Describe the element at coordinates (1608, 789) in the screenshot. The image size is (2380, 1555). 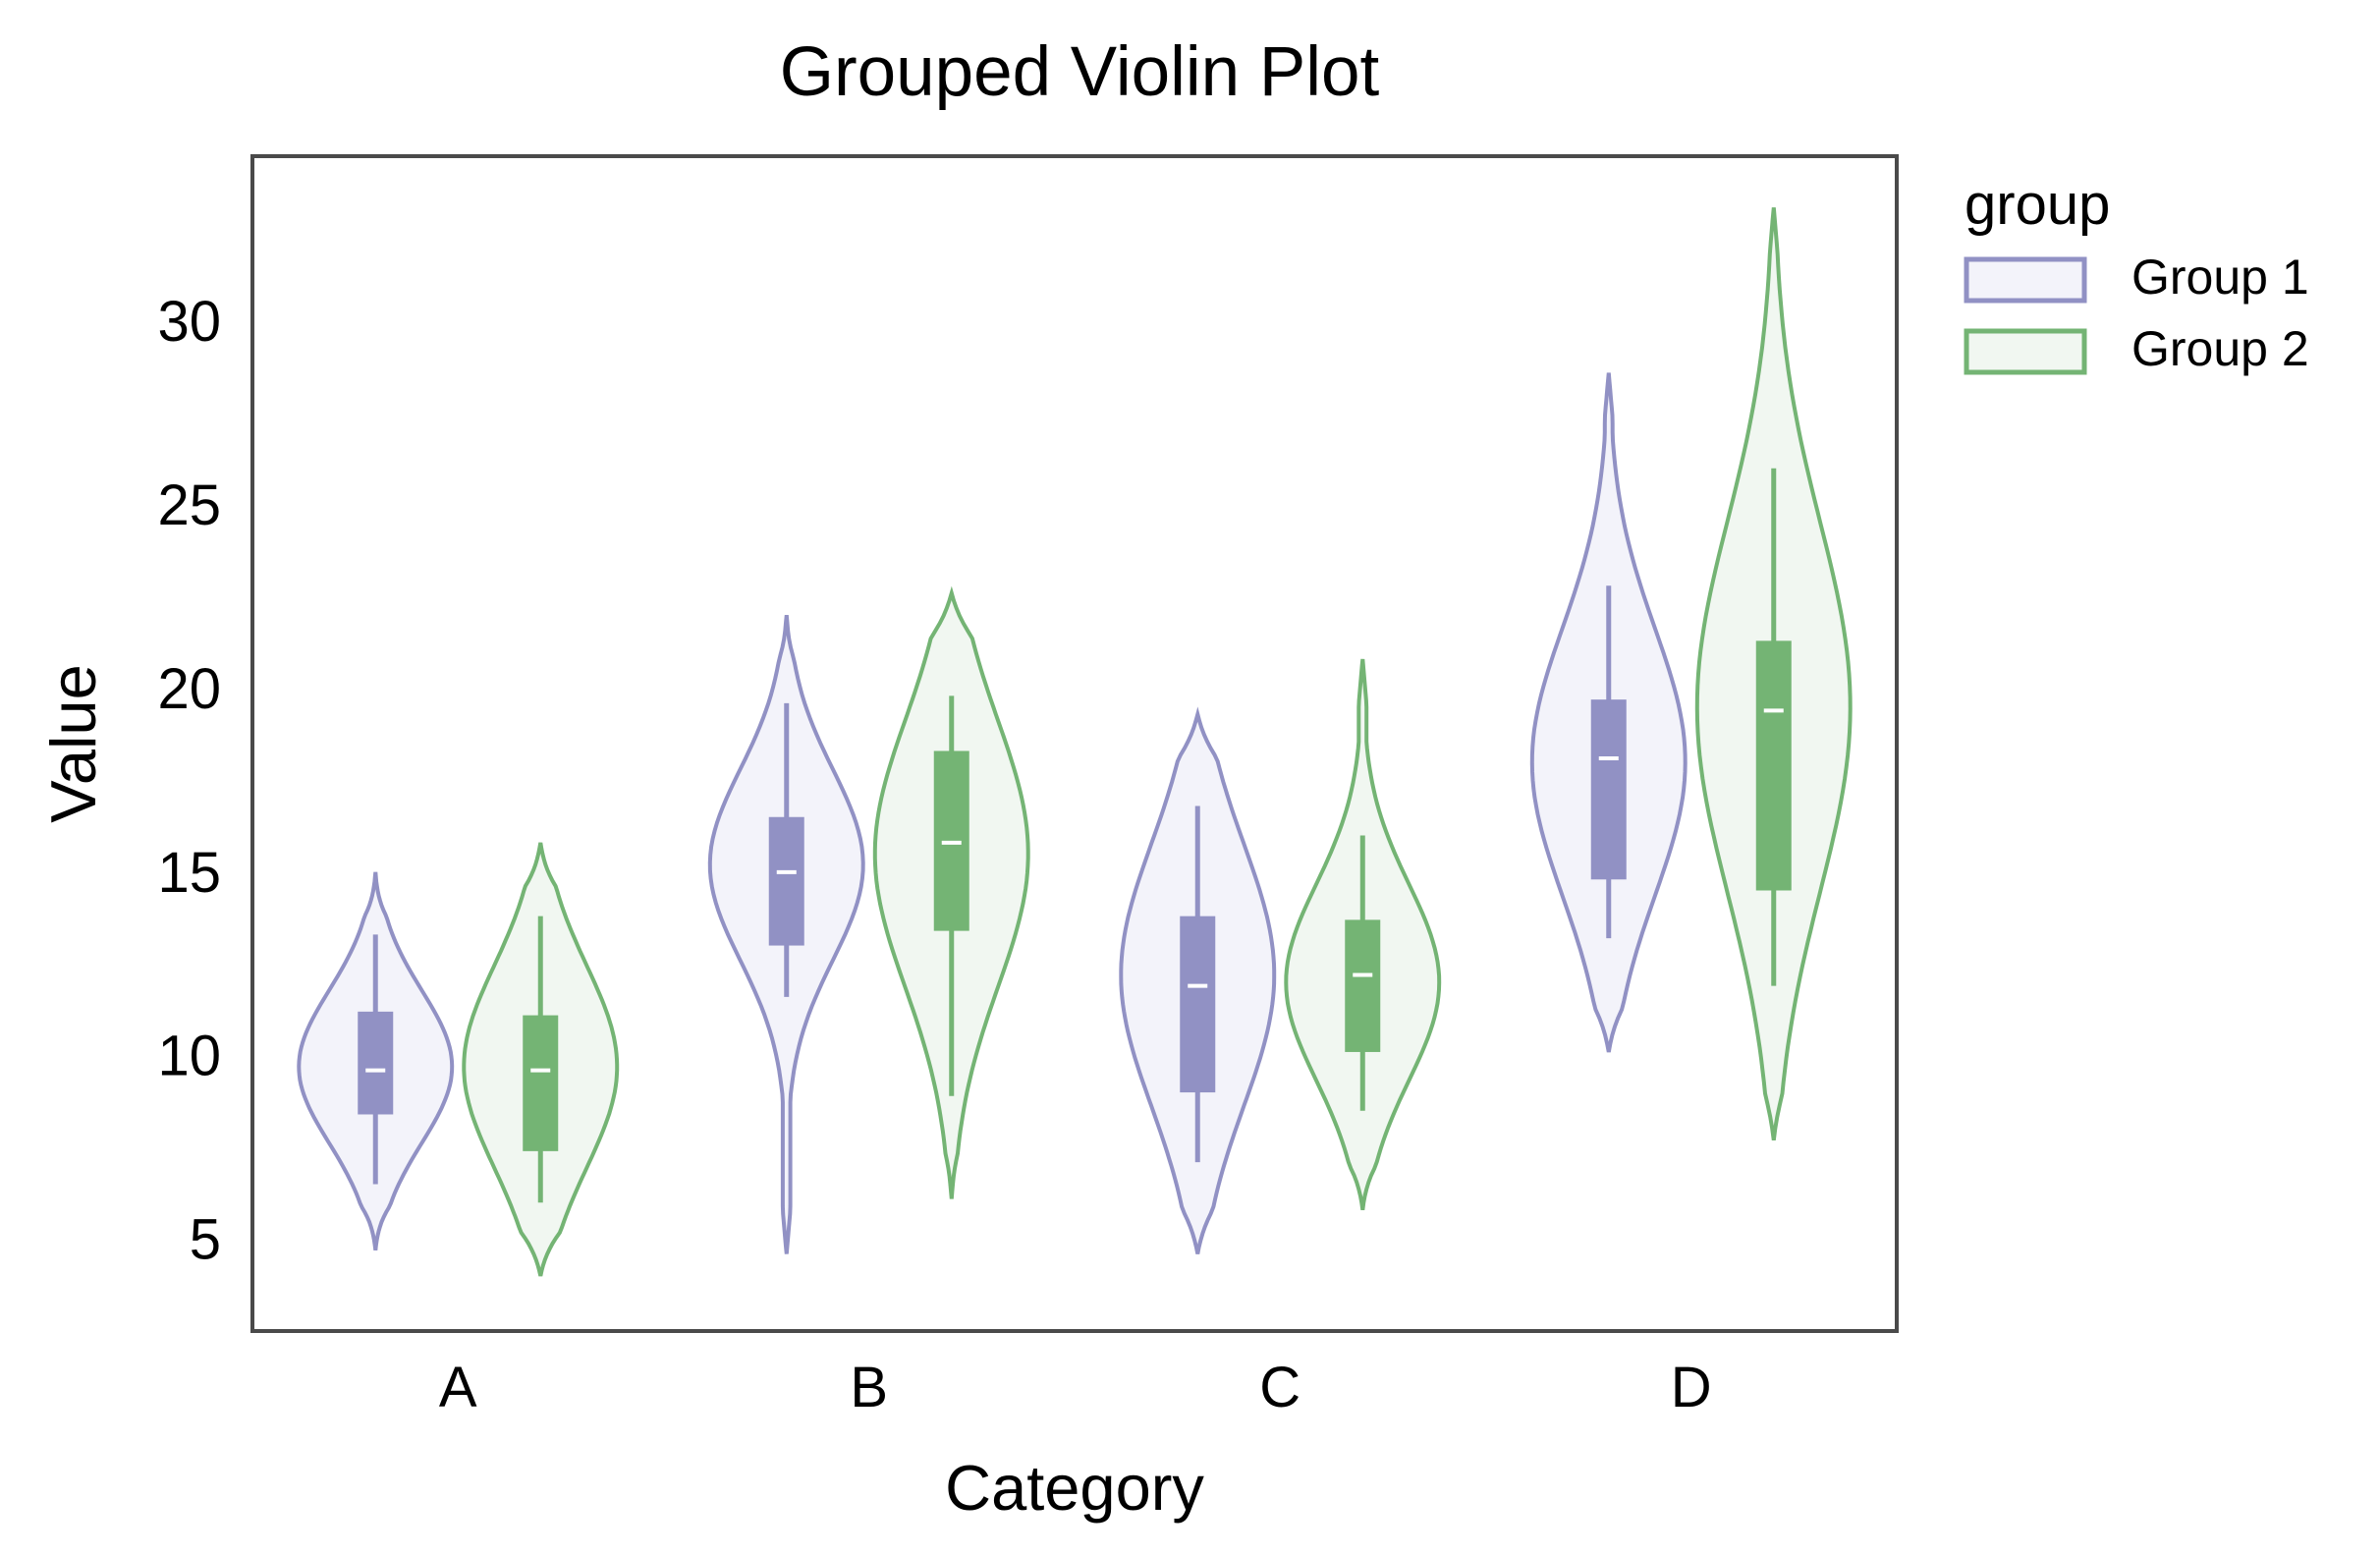
I see `box-group-1-d` at that location.